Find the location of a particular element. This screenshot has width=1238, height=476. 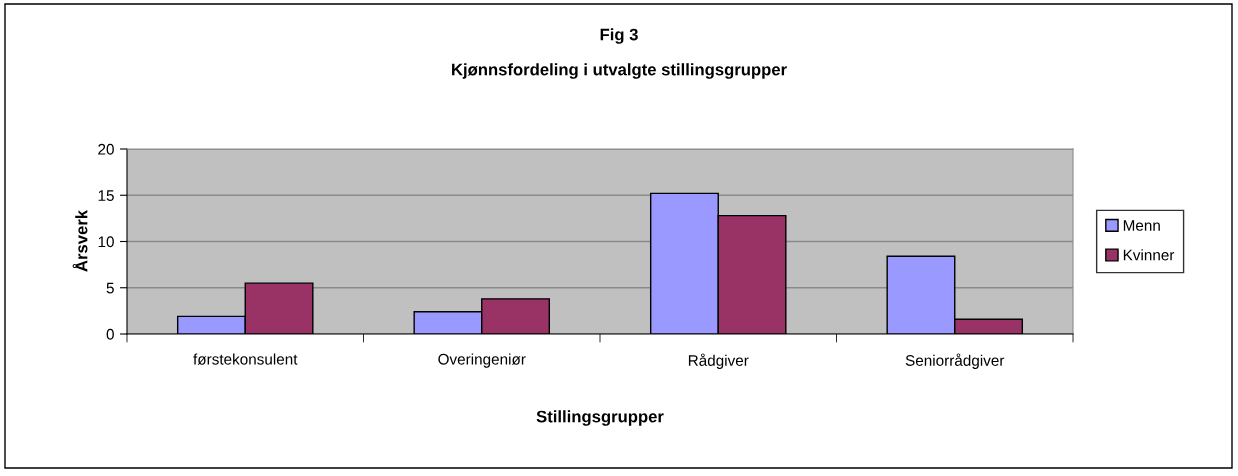

y-tick-label: 20 is located at coordinates (106, 149).